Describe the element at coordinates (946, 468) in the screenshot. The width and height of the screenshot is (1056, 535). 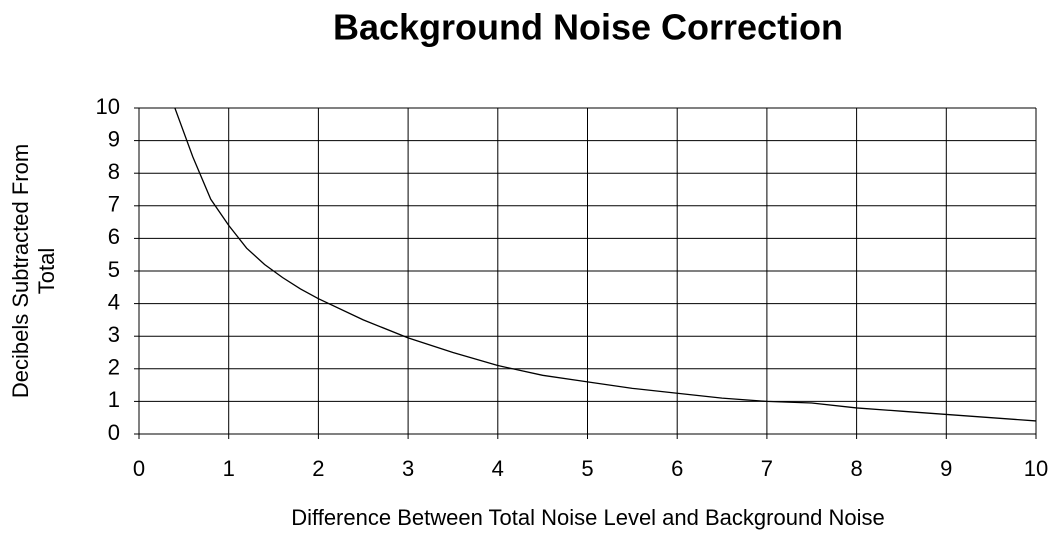
I see `x-tick-label: 9` at that location.